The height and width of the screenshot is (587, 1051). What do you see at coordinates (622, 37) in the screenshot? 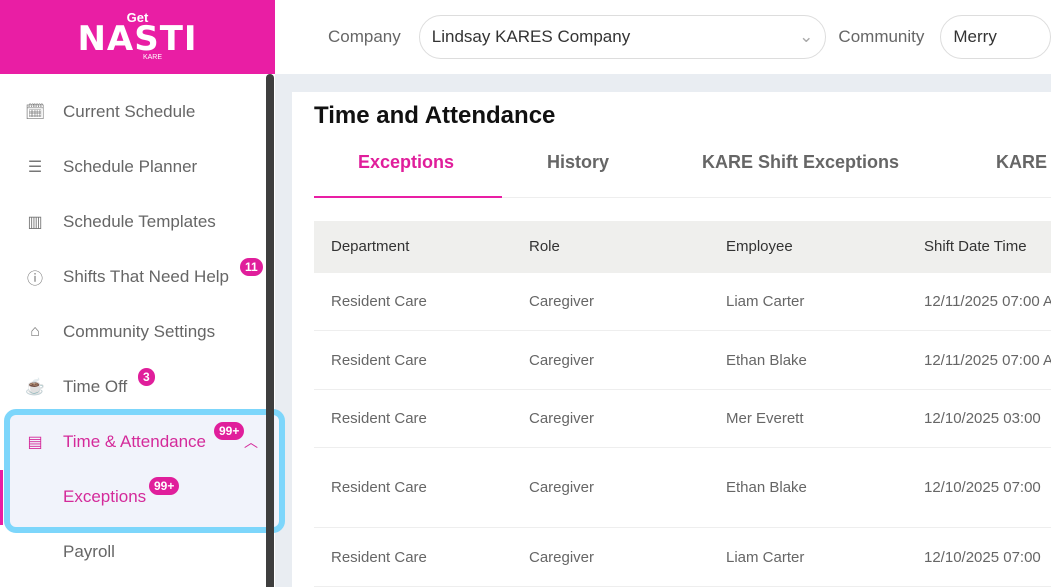
I see `company-select: Lindsay KARES Company ⌄` at bounding box center [622, 37].